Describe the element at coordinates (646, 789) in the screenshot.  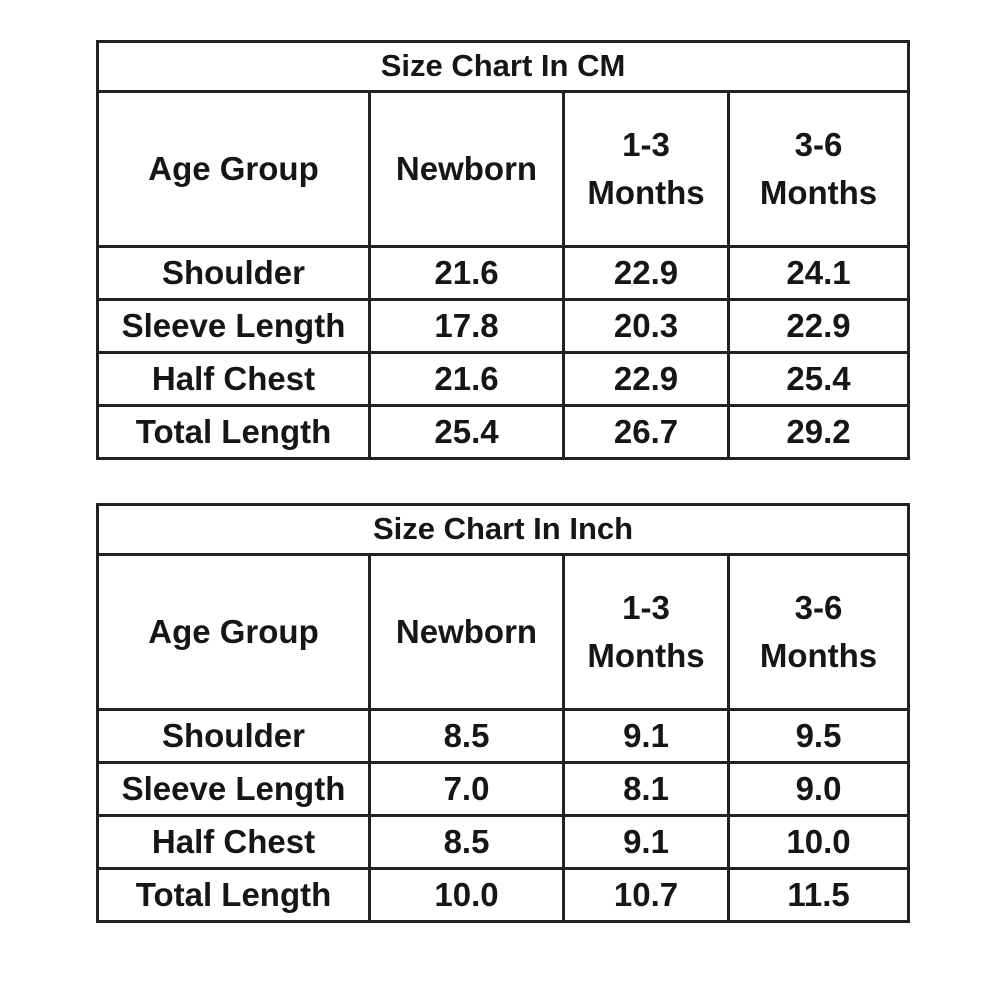
I see `inch-sleeve-1-3: 8.1` at that location.